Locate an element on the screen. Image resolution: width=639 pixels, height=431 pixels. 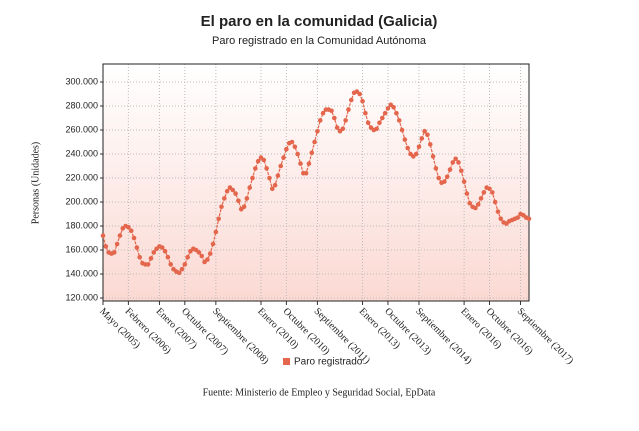
y-tick-label: 160.000 is located at coordinates (81, 249).